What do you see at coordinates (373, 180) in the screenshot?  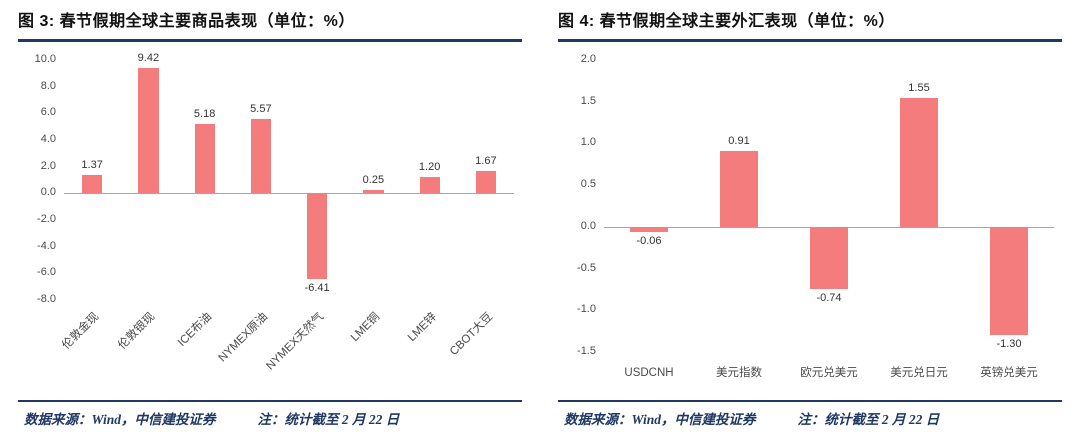 I see `bar-value-label: 0.25` at bounding box center [373, 180].